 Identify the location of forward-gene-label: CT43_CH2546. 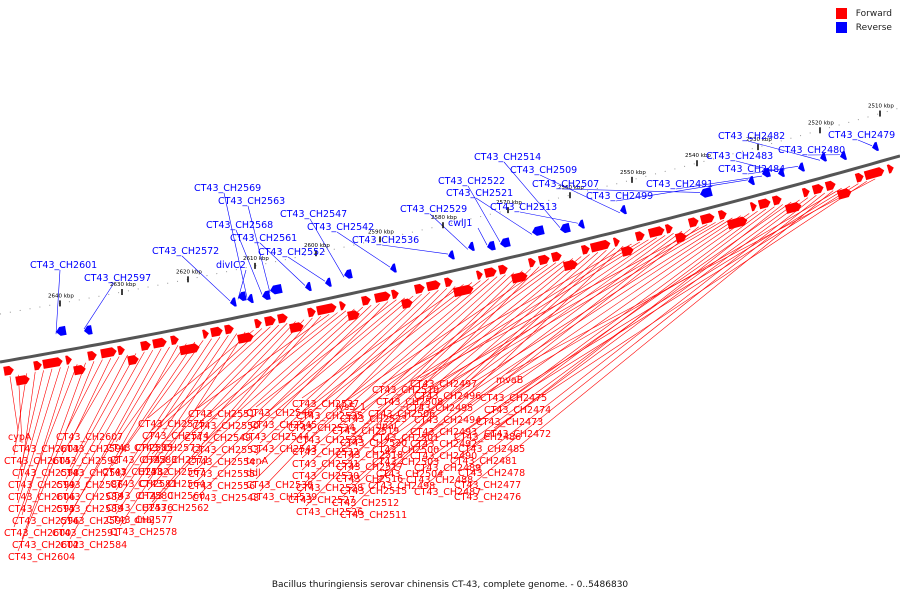
(279, 413).